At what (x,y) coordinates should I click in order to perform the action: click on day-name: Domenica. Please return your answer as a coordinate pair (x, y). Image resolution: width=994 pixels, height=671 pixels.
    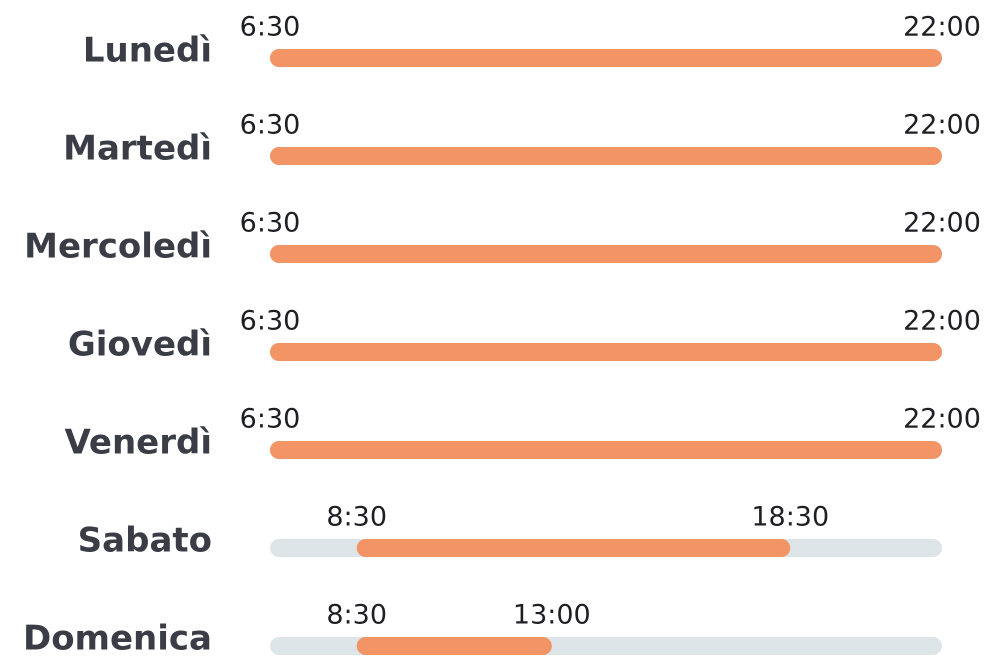
    Looking at the image, I should click on (117, 639).